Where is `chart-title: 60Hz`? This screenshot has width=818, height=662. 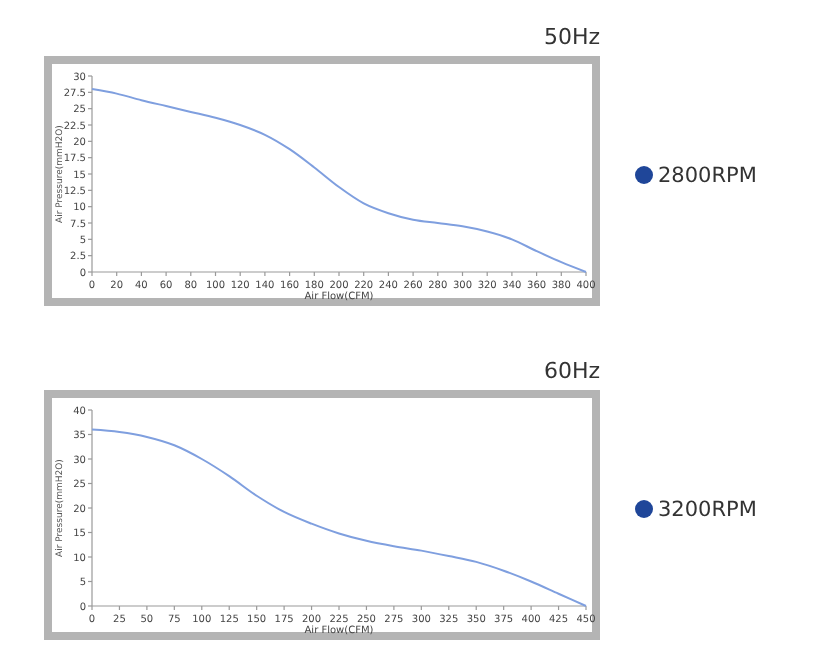
chart-title: 60Hz is located at coordinates (572, 371).